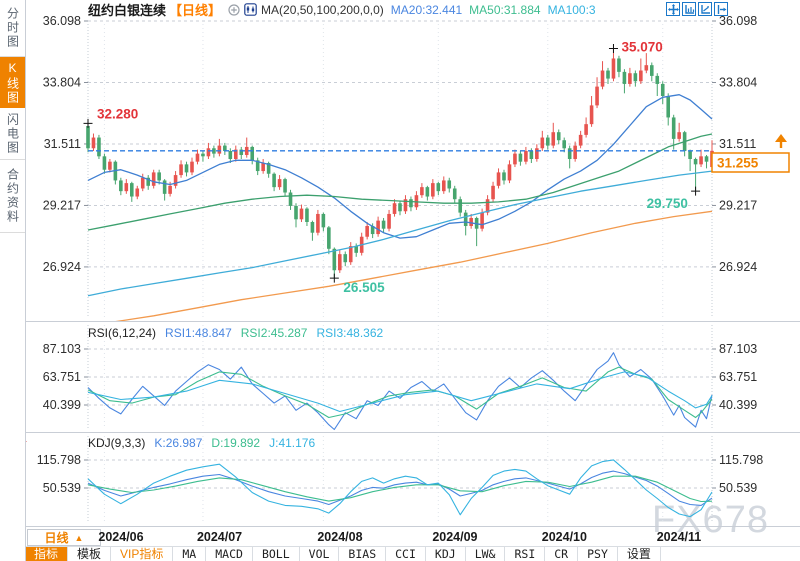  What do you see at coordinates (689, 9) in the screenshot?
I see `axis-zoom-icon` at bounding box center [689, 9].